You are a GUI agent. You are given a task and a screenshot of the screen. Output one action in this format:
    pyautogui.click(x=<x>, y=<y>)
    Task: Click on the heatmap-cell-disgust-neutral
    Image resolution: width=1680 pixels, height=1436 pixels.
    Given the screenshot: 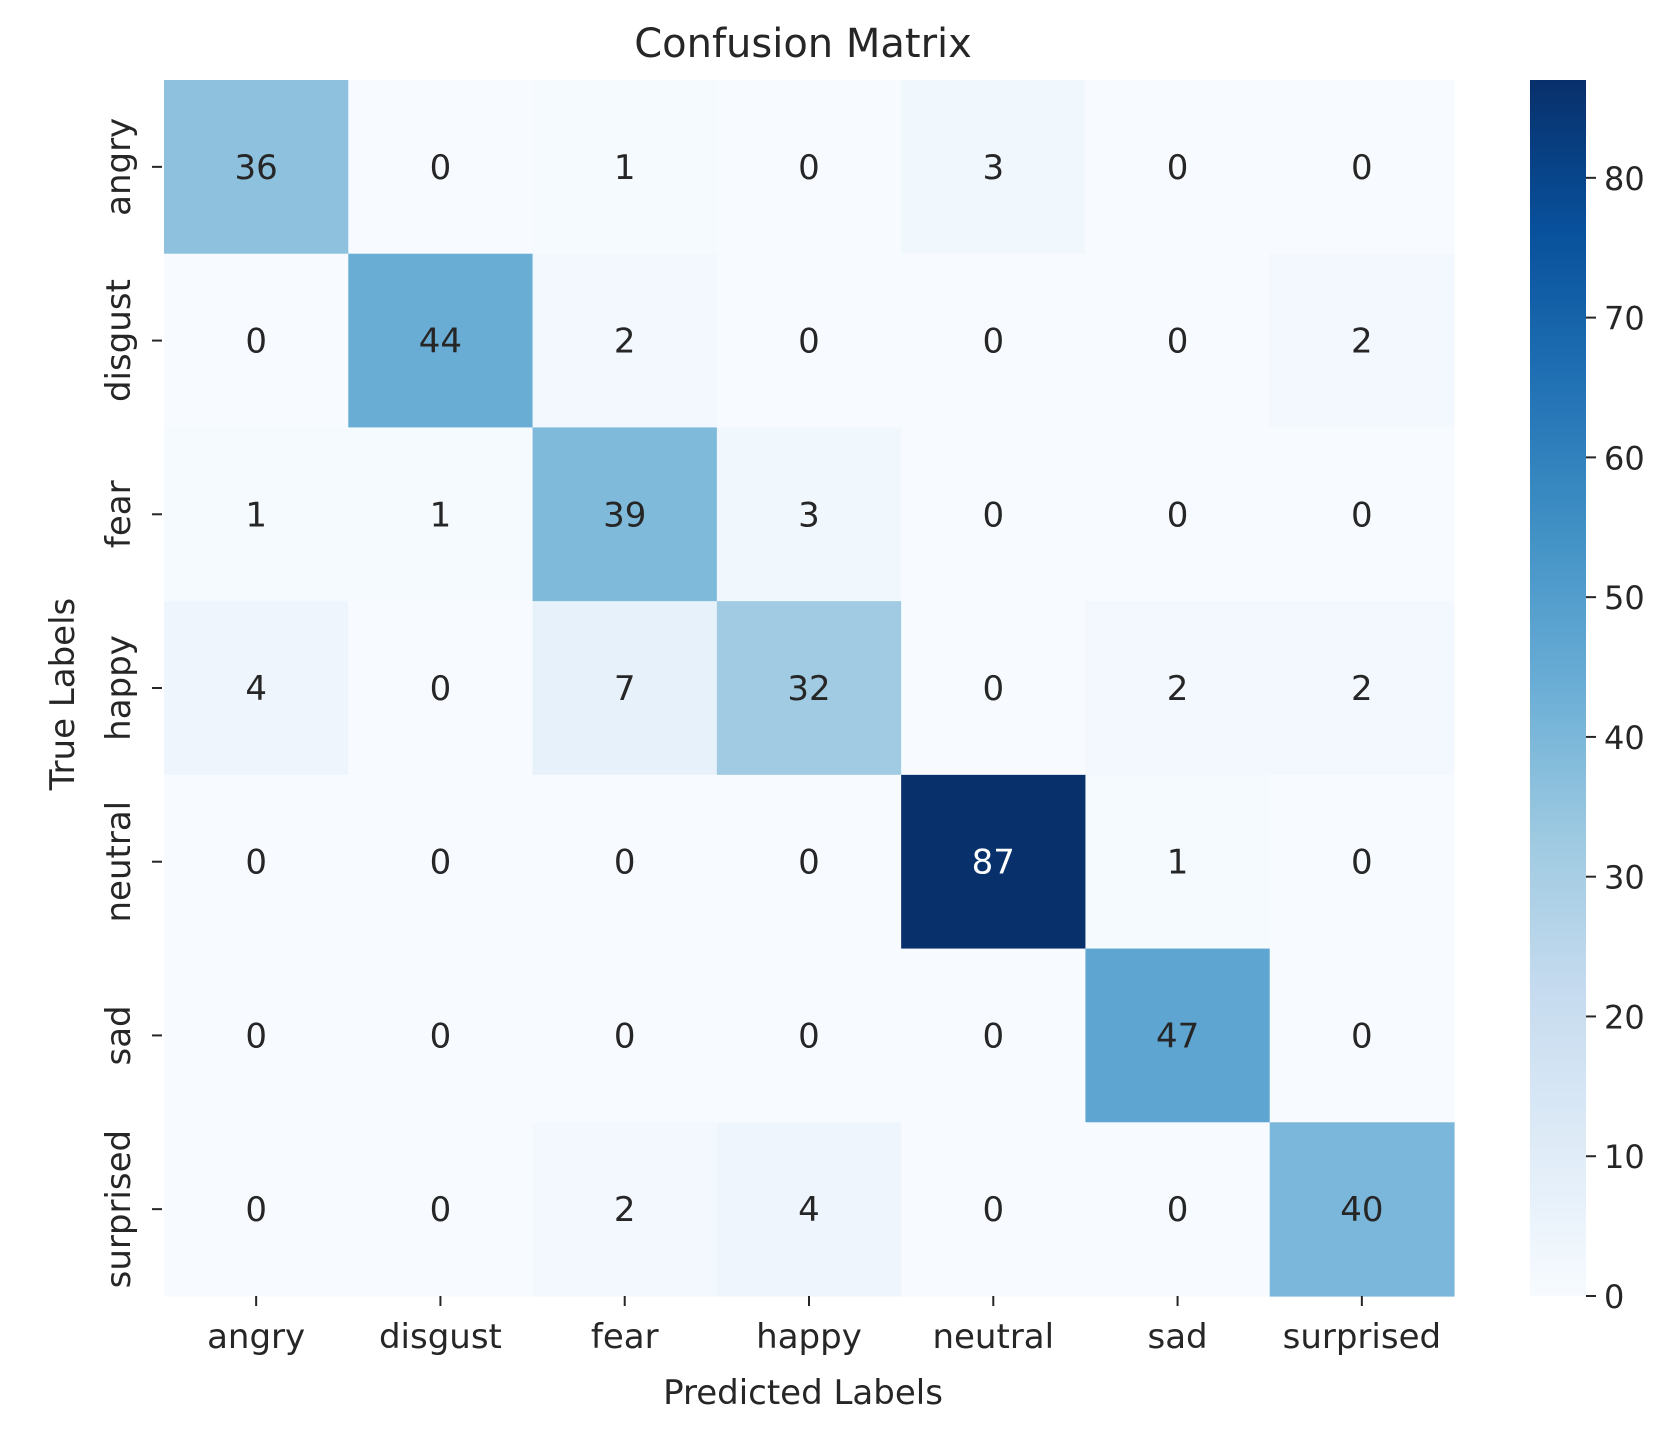 What is the action you would take?
    pyautogui.click(x=994, y=341)
    